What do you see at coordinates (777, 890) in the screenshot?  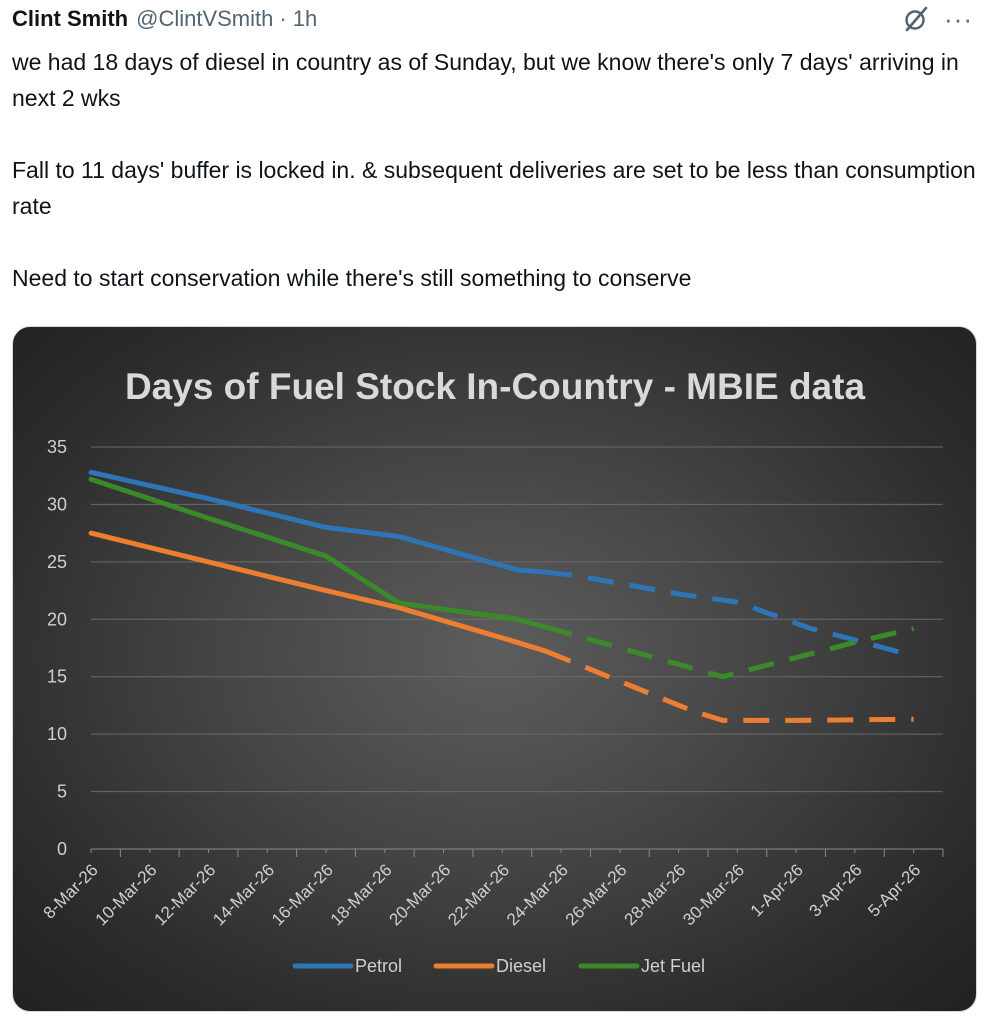 I see `x-tick-label: 1-Apr-26` at bounding box center [777, 890].